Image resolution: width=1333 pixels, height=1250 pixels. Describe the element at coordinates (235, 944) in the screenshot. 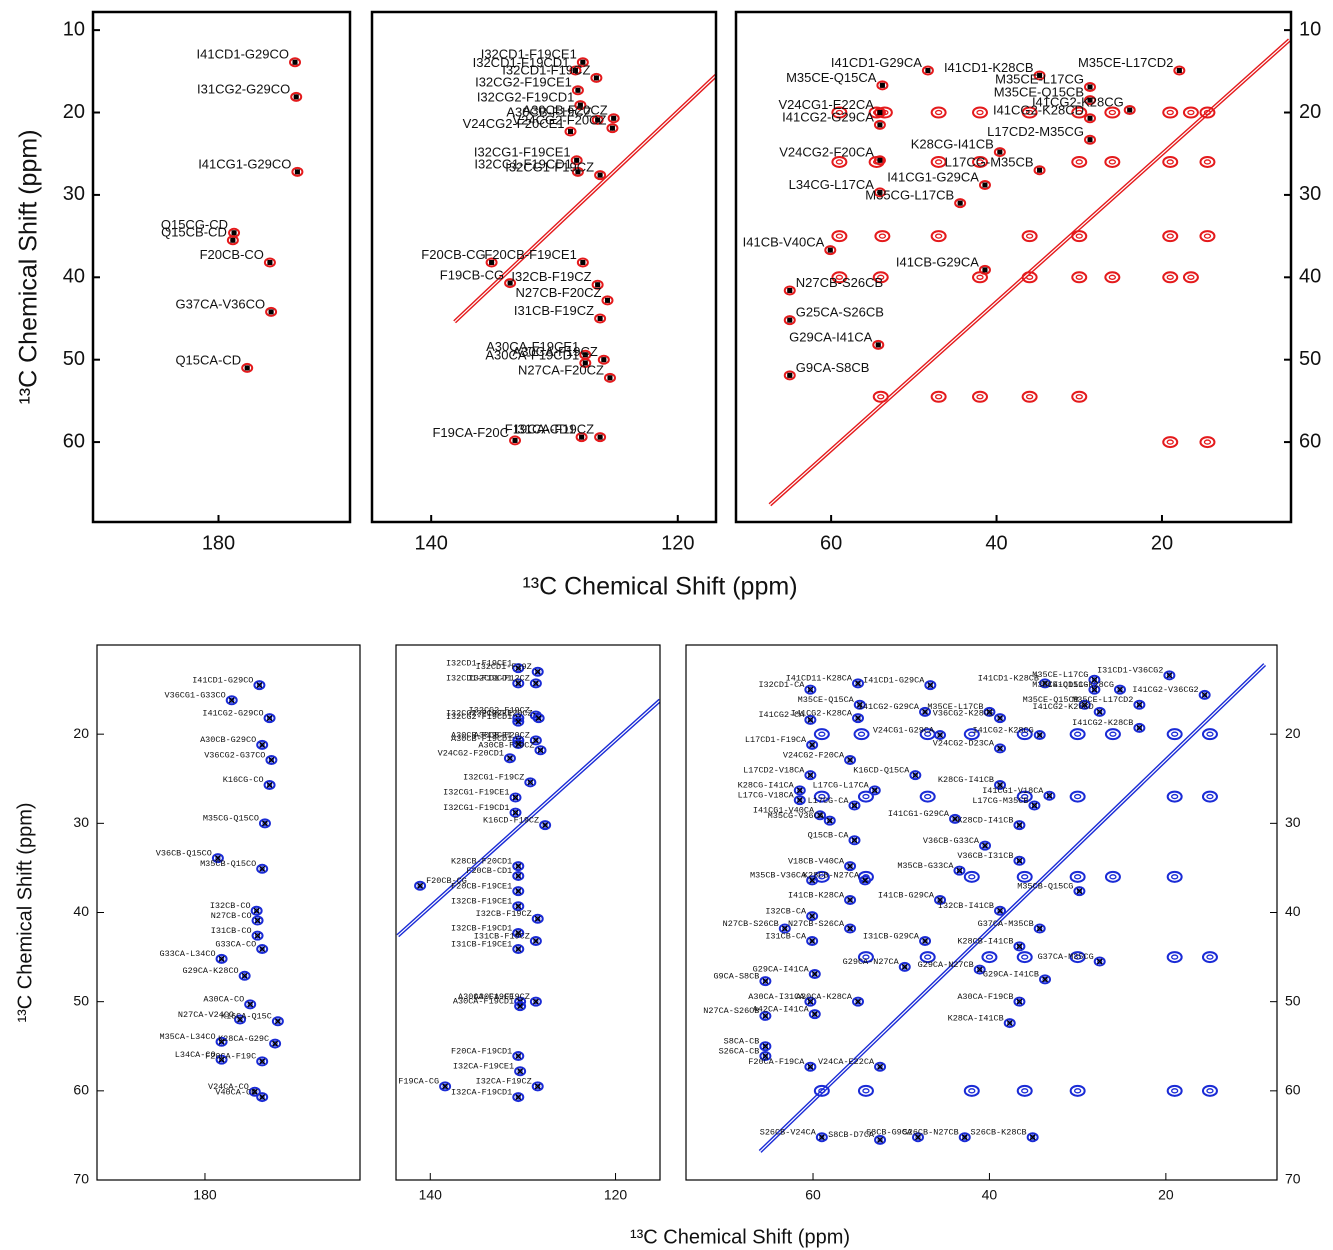

I see `peak-label: G33CA-CO` at that location.